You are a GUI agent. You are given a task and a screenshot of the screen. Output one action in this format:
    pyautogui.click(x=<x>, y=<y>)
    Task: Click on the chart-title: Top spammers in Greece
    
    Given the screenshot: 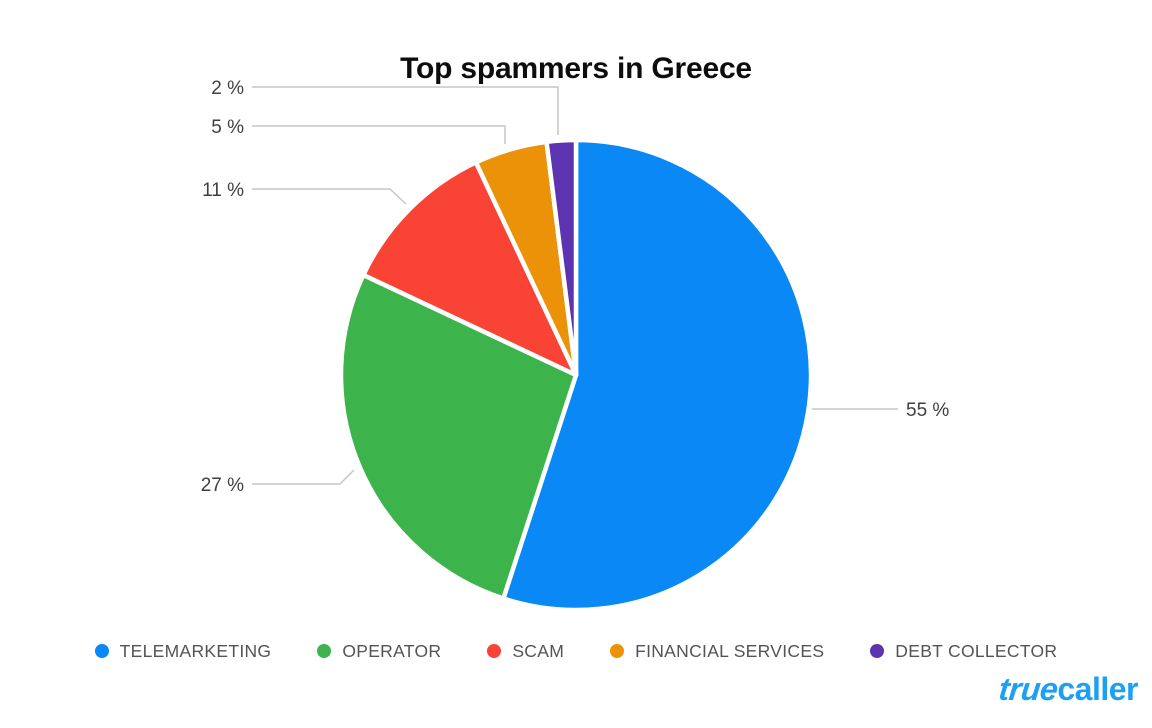 What is the action you would take?
    pyautogui.click(x=576, y=68)
    